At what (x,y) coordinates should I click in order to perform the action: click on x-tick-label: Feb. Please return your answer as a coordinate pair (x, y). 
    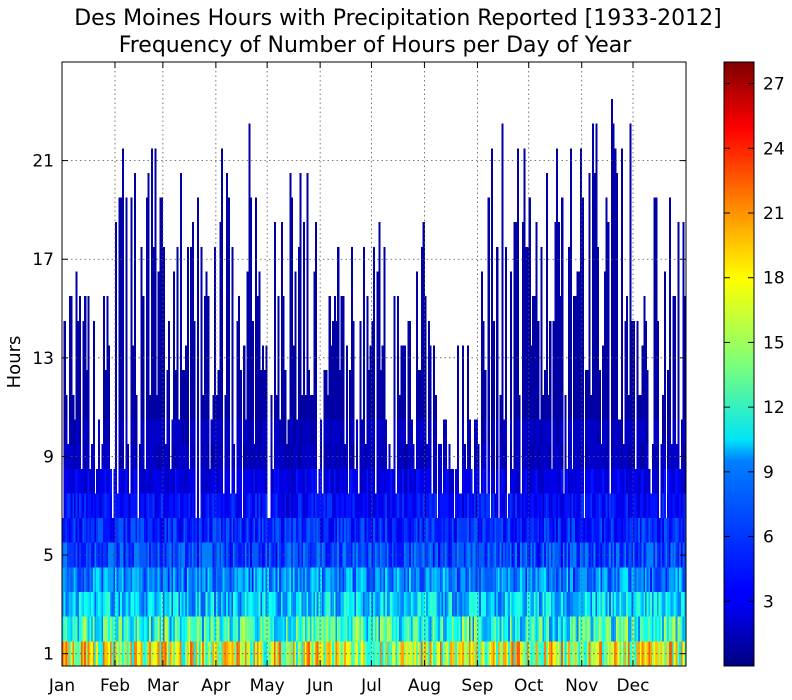
    Looking at the image, I should click on (115, 686).